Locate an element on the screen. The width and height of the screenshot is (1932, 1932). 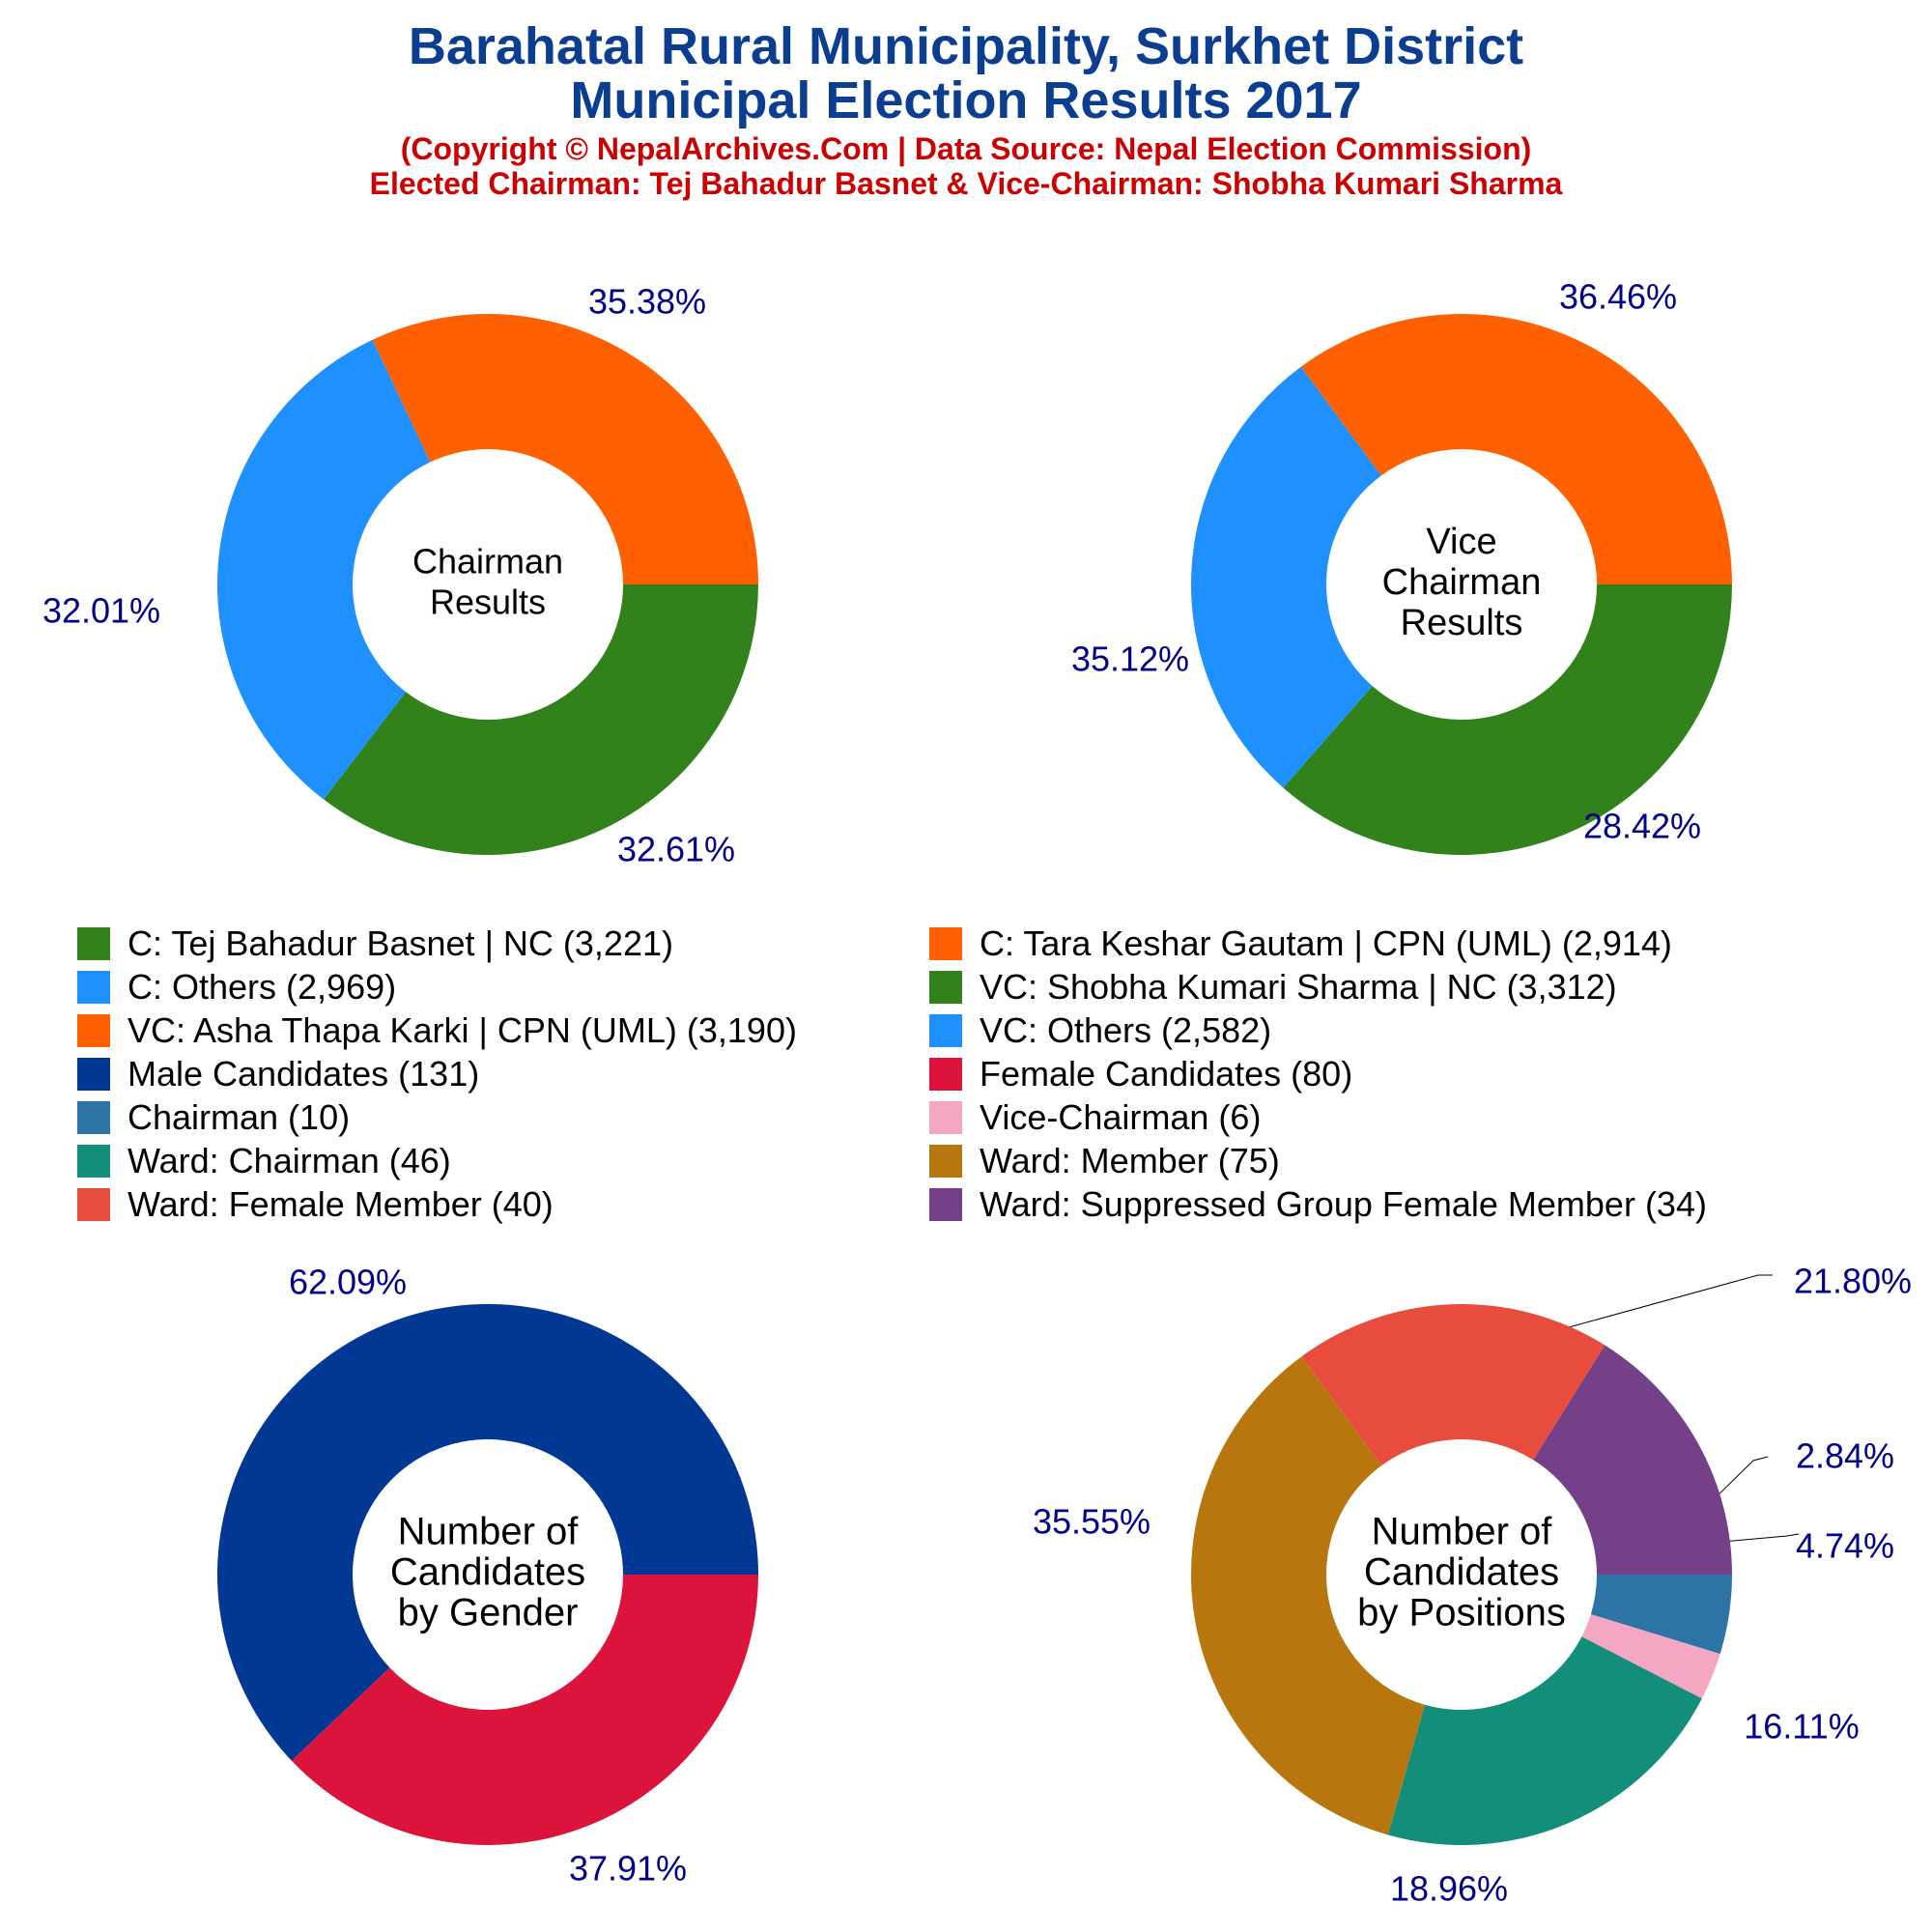
slice-percent-label: 35.38% is located at coordinates (647, 302).